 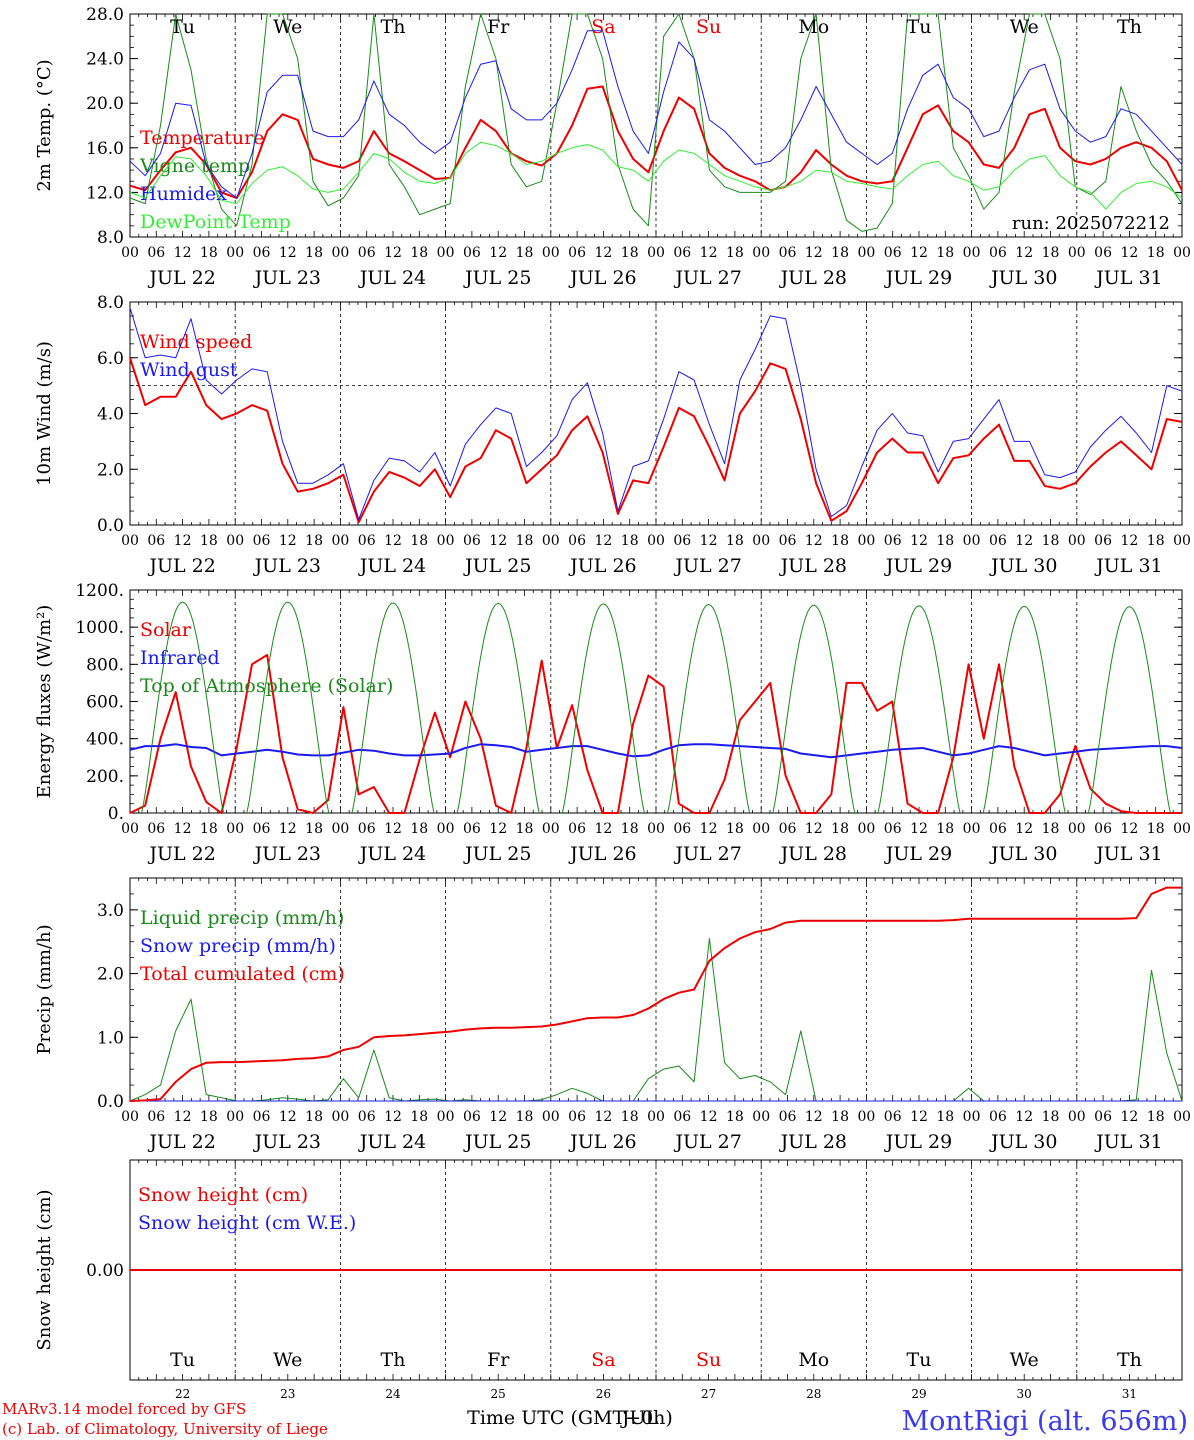 What do you see at coordinates (99, 628) in the screenshot?
I see `y-tick-label: 1000.` at bounding box center [99, 628].